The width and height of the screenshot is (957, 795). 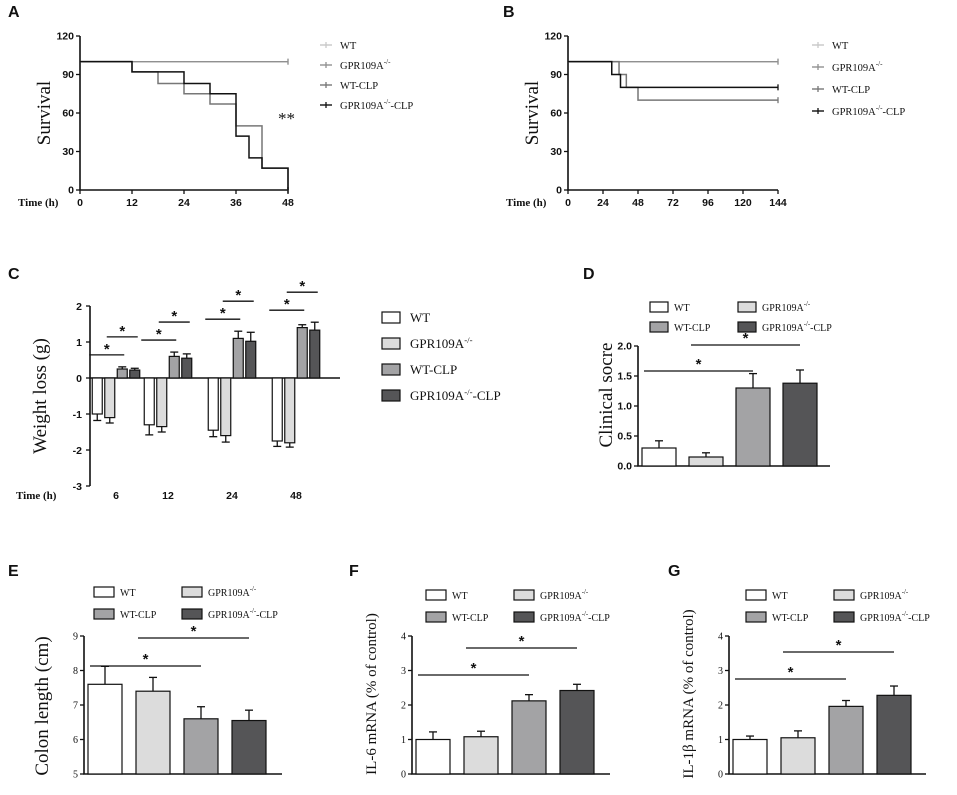 What do you see at coordinates (858, 79) in the screenshot?
I see `legend-b: WT GPR109A-/- WT-CLP GPR109A-/--CLP` at bounding box center [858, 79].